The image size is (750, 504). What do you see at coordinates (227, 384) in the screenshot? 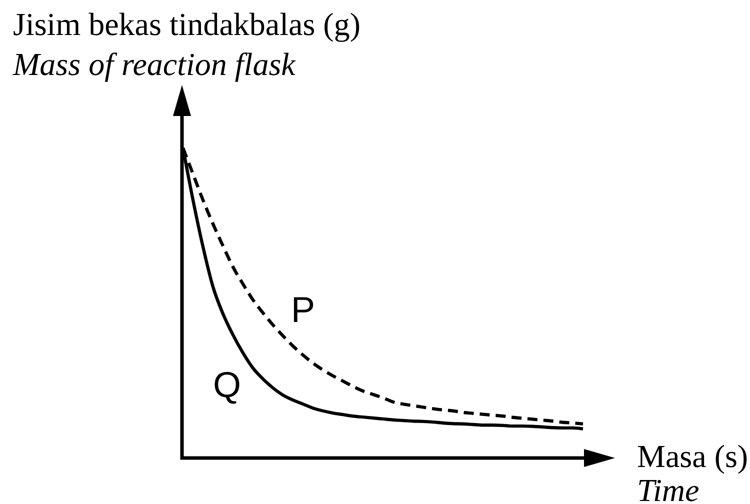
I see `series-label: Q` at bounding box center [227, 384].